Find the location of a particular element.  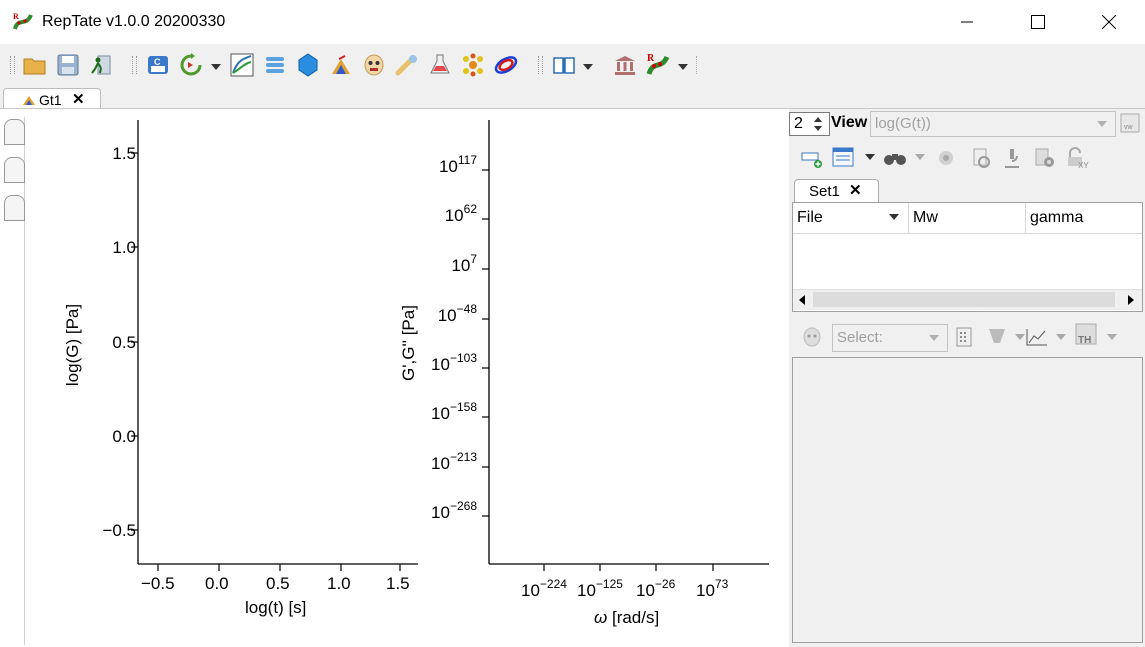

tab-set1: Set1 ✕ is located at coordinates (836, 190).